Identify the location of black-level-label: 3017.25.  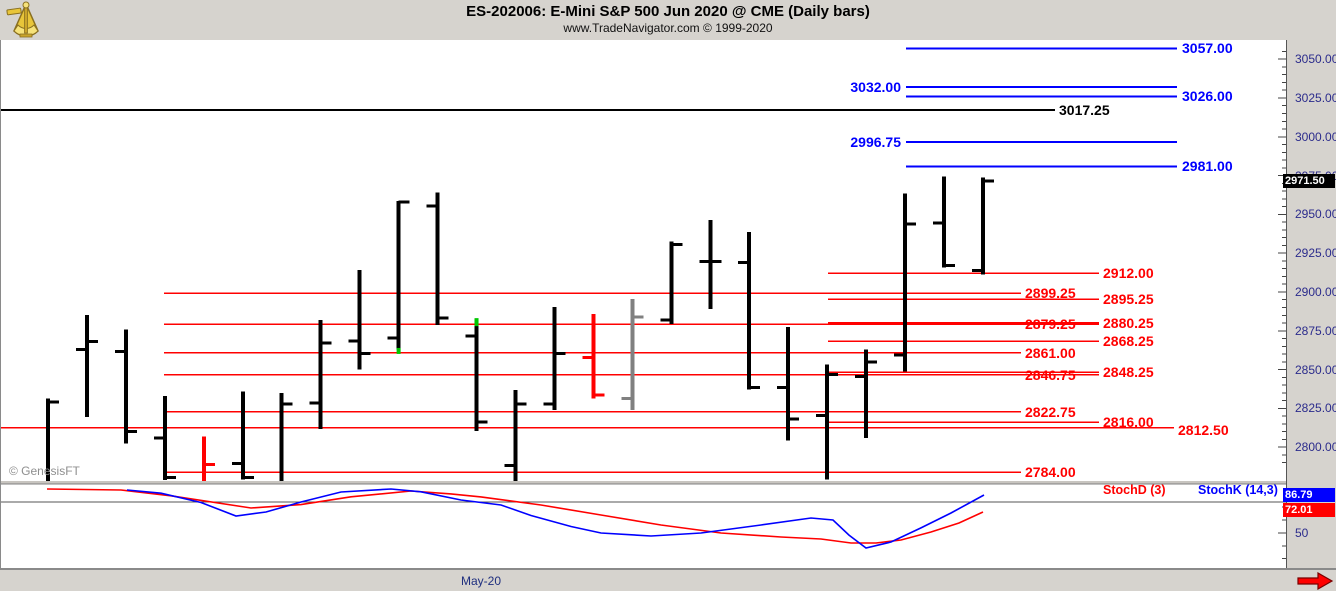
(1084, 110).